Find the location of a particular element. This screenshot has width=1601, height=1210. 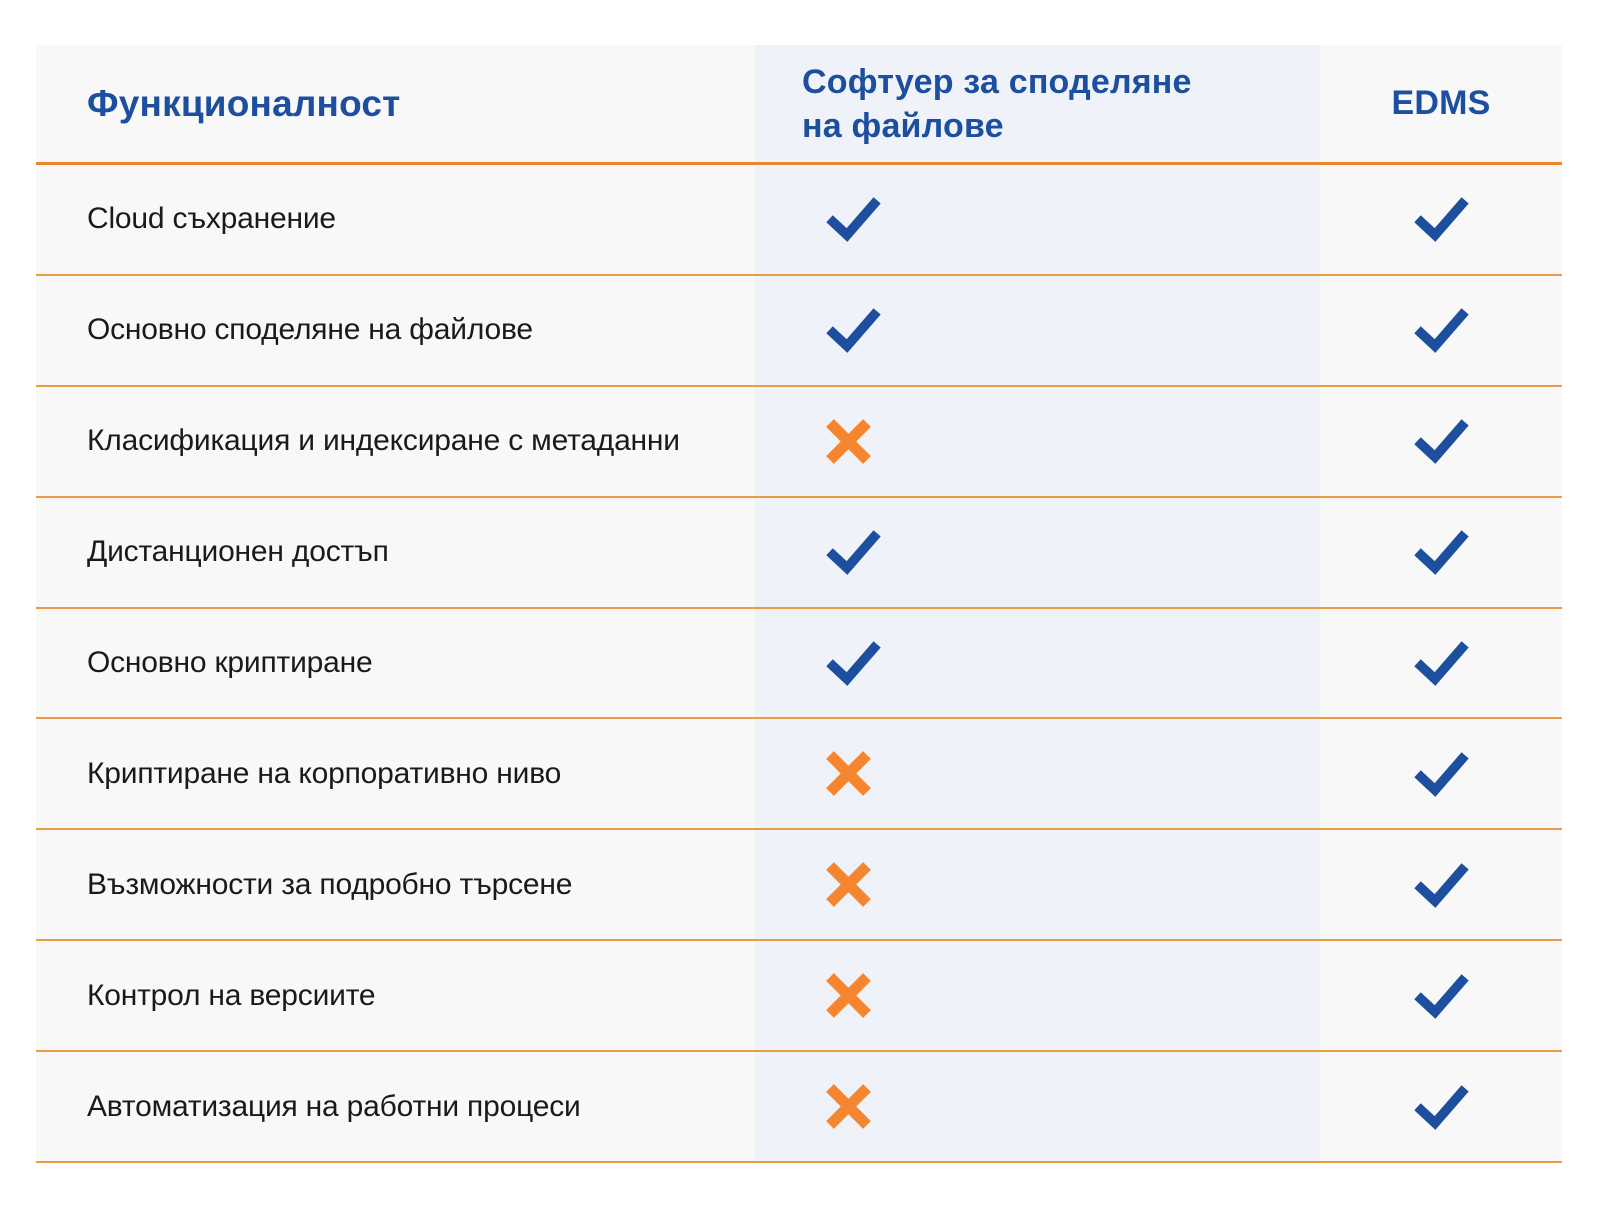

feature-label: Cloud съхранение is located at coordinates (211, 219).